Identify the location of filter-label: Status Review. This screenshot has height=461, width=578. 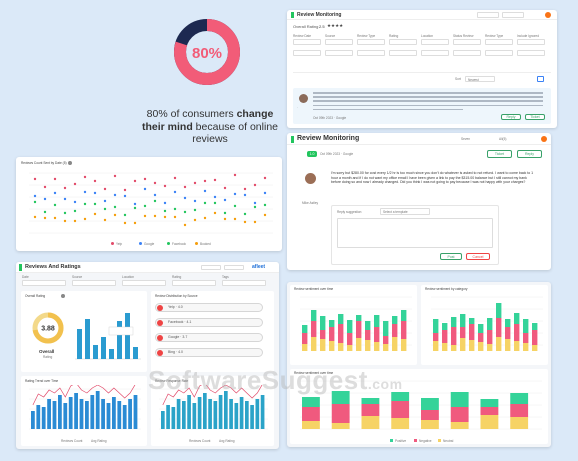
(463, 36).